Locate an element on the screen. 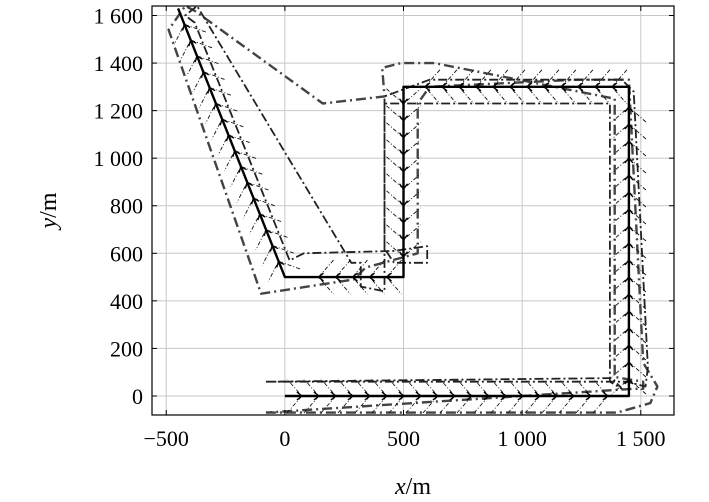  y-tick-label: 1 200 is located at coordinates (119, 111).